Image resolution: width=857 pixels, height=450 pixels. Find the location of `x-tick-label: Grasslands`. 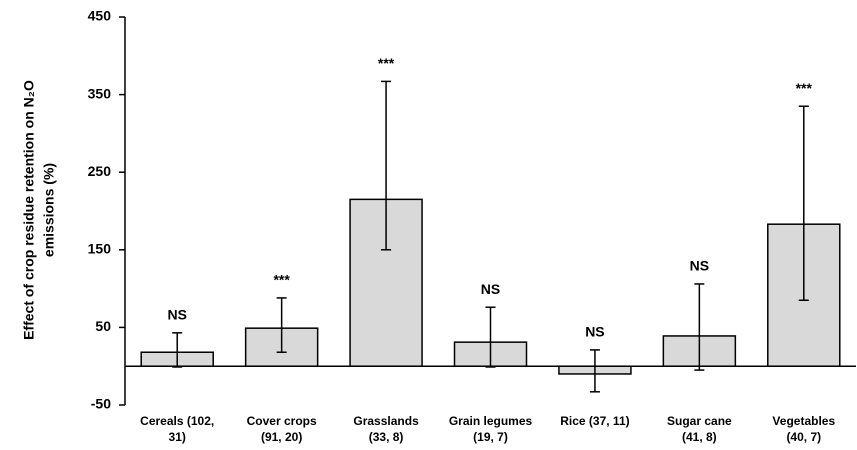

x-tick-label: Grasslands is located at coordinates (386, 421).